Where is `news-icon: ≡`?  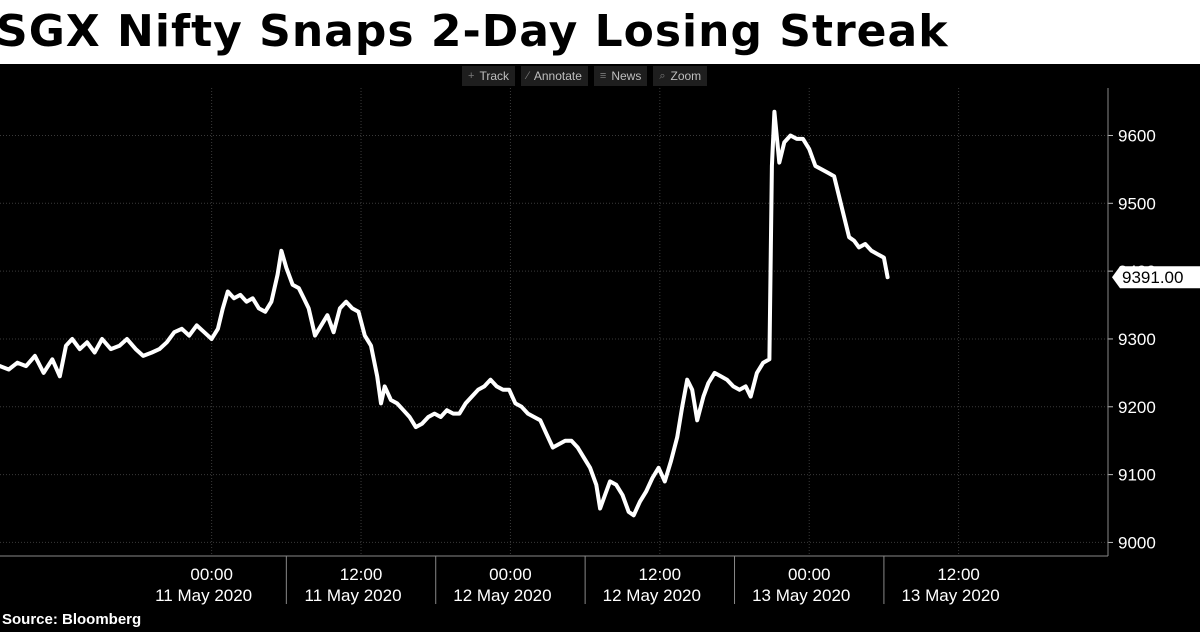
news-icon: ≡ is located at coordinates (603, 76).